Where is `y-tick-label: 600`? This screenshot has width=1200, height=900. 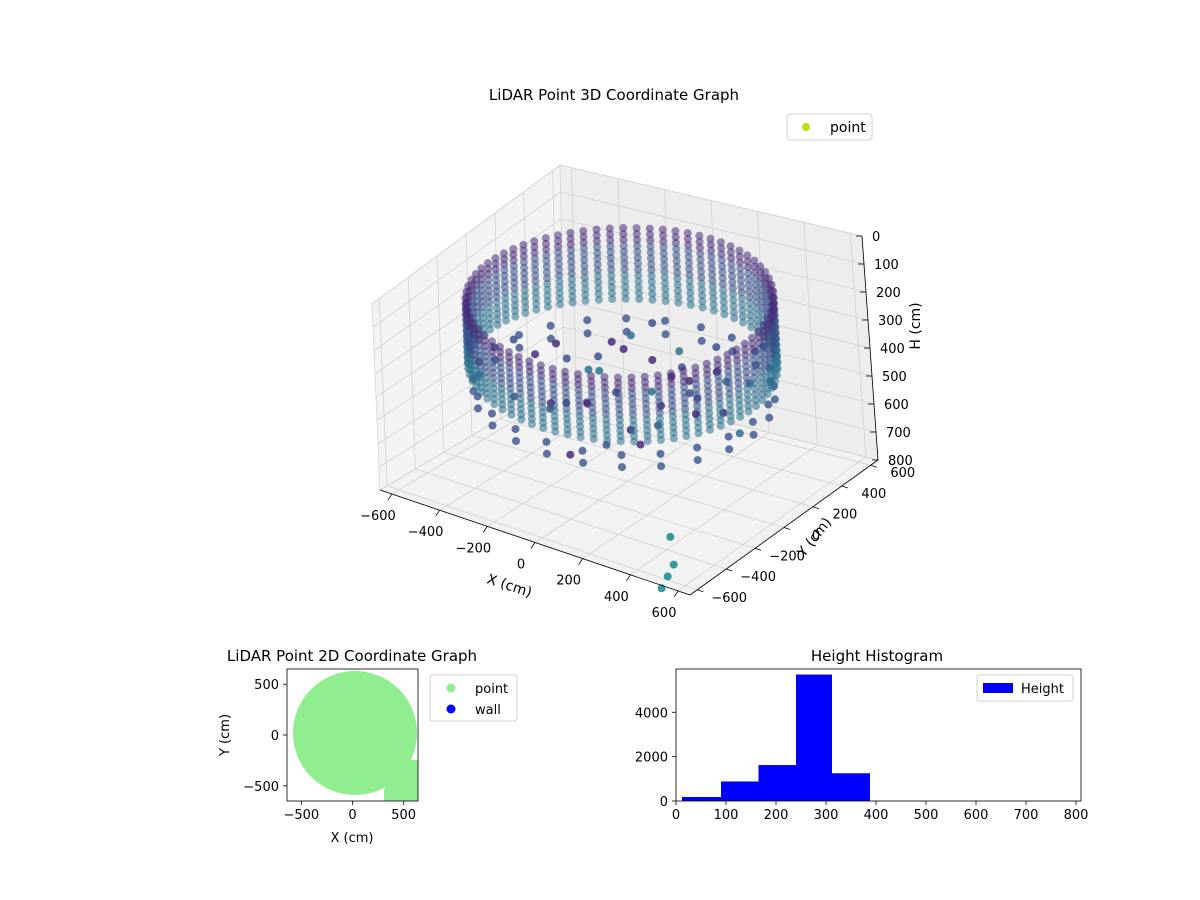
y-tick-label: 600 is located at coordinates (902, 473).